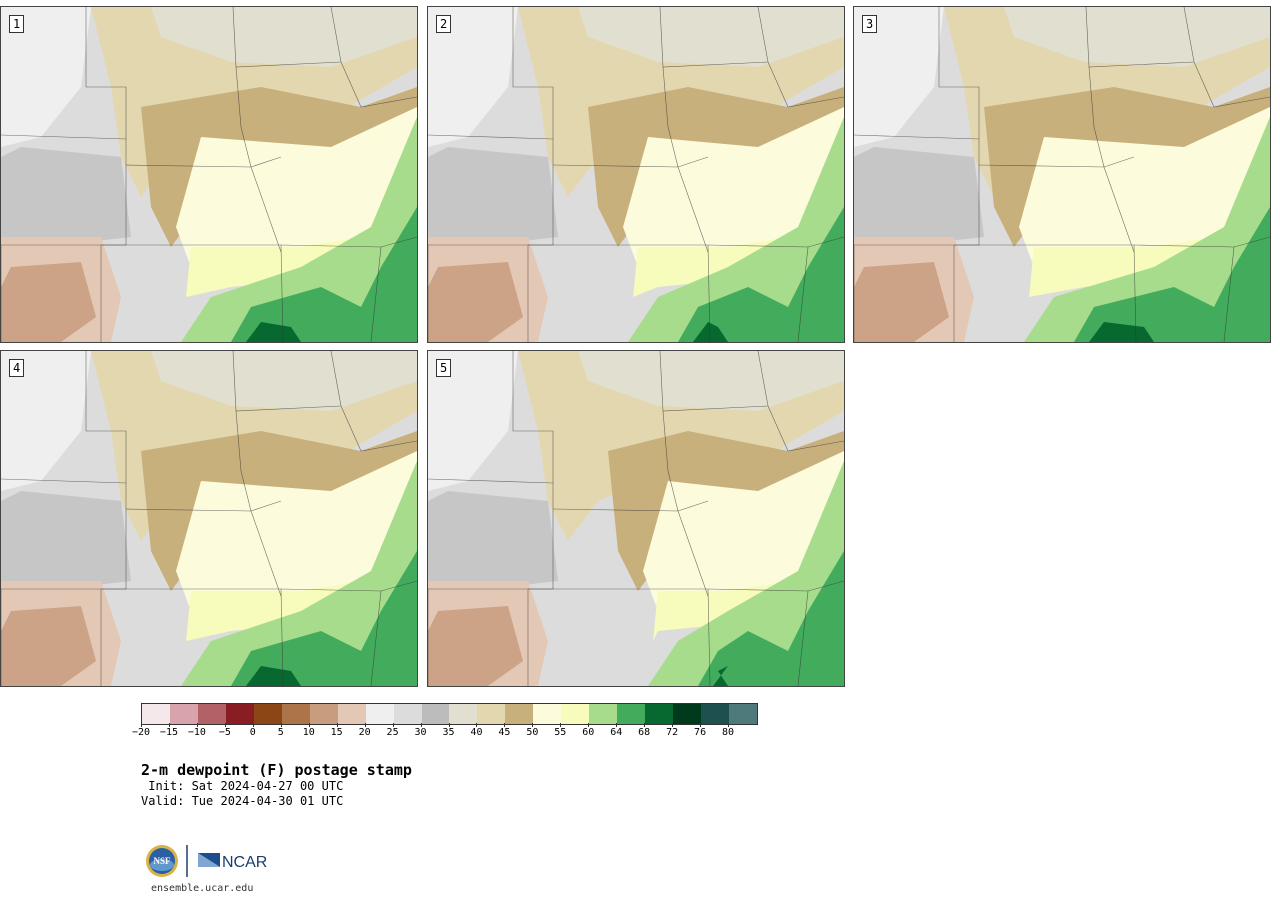 The height and width of the screenshot is (901, 1280). I want to click on colorbar-tick-label: 80, so click(728, 732).